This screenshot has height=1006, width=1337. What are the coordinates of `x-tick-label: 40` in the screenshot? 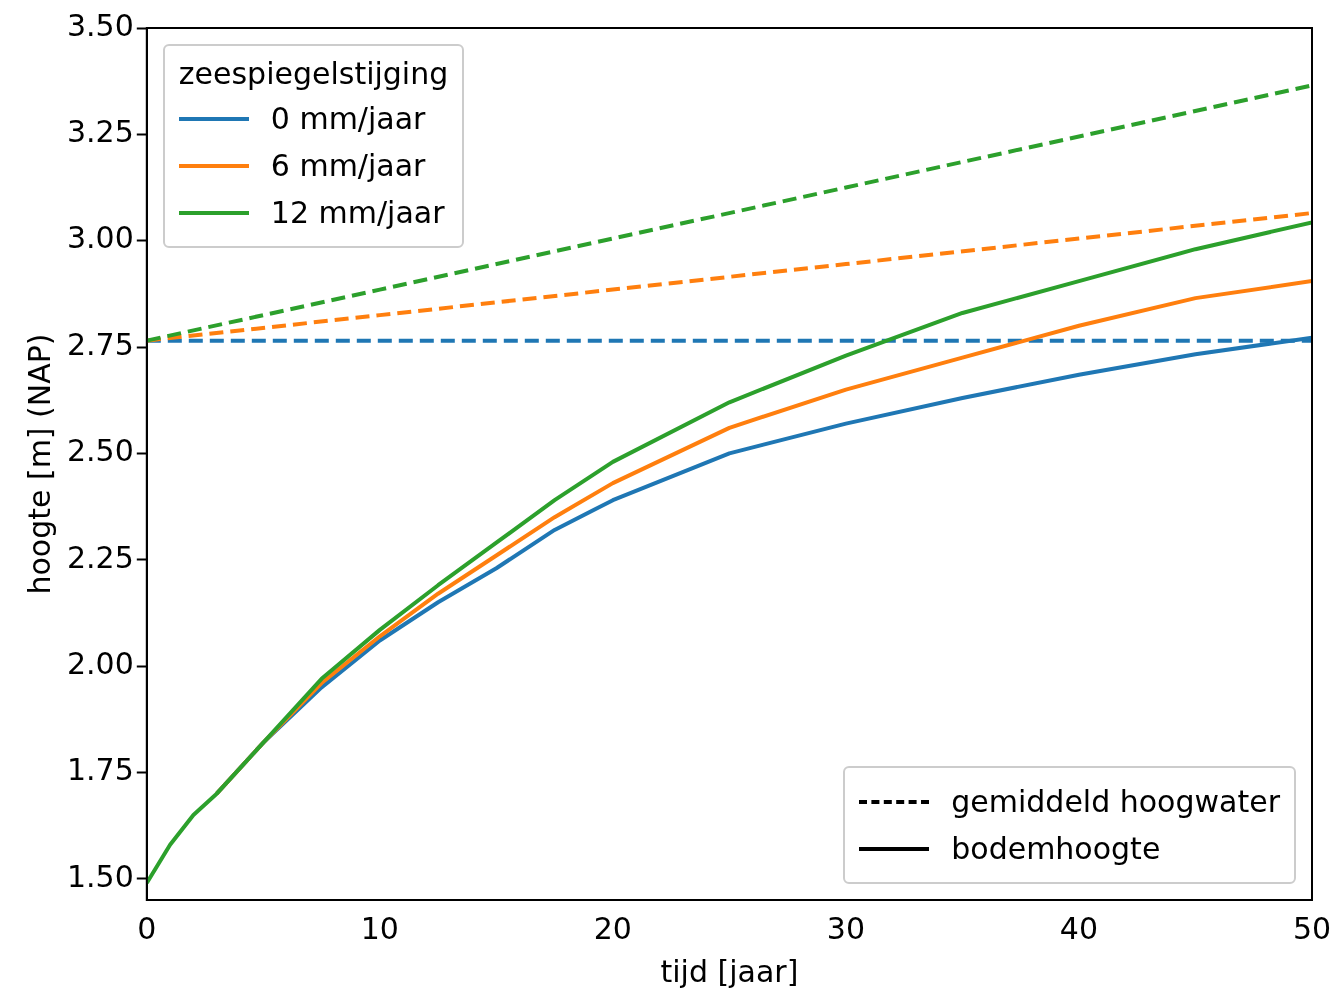 It's located at (1079, 928).